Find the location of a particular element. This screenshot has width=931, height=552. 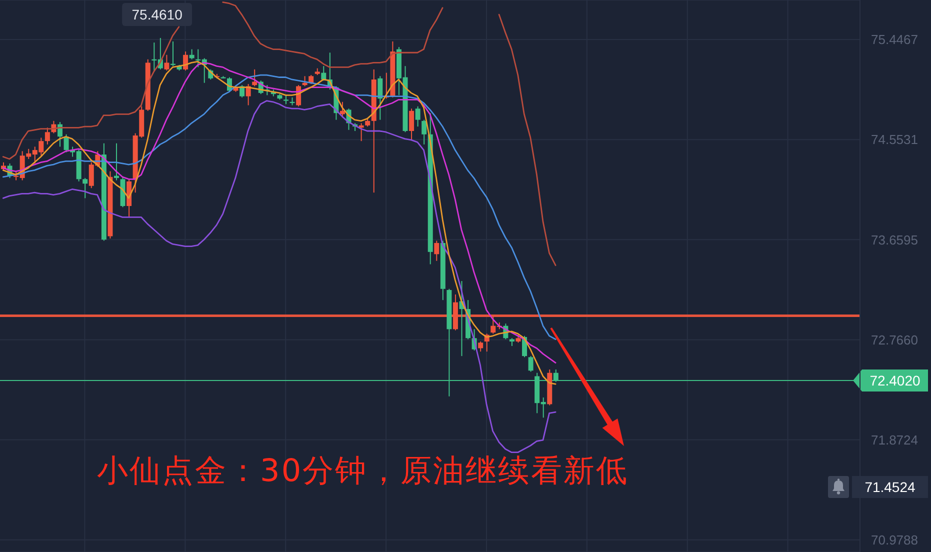

y-tick-label: 72.7660 is located at coordinates (894, 340).